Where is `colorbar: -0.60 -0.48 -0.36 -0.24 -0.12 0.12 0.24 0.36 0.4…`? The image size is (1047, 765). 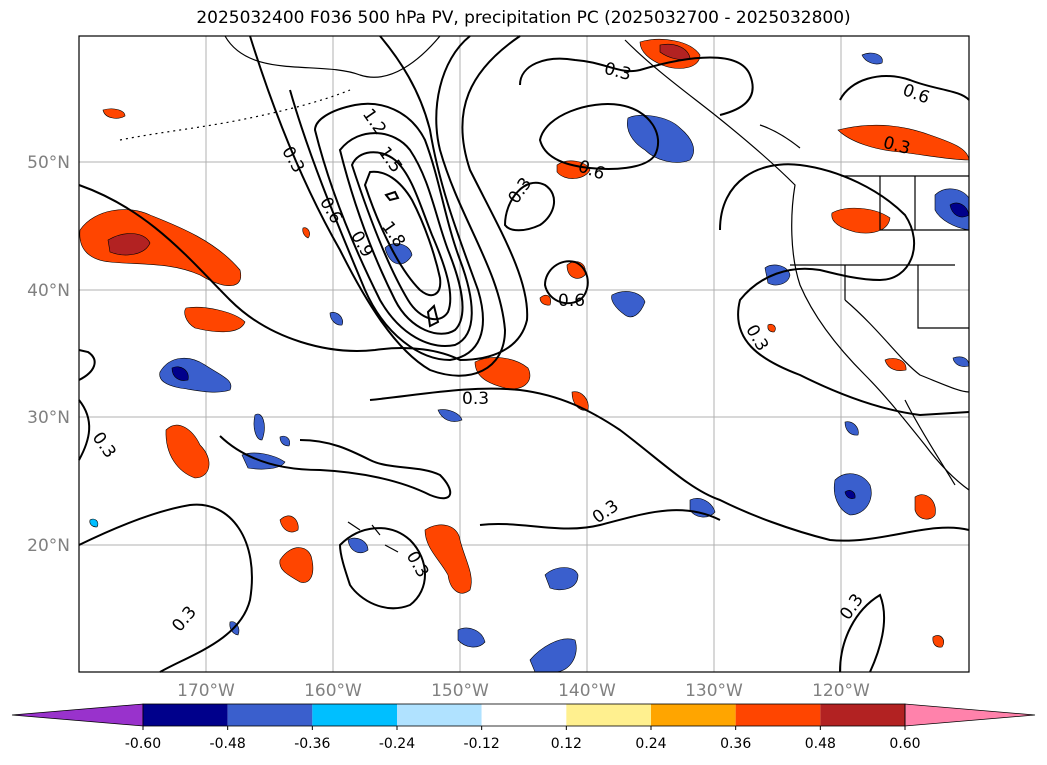 colorbar: -0.60 -0.48 -0.36 -0.24 -0.12 0.12 0.24 0.36 0.4… is located at coordinates (523, 727).